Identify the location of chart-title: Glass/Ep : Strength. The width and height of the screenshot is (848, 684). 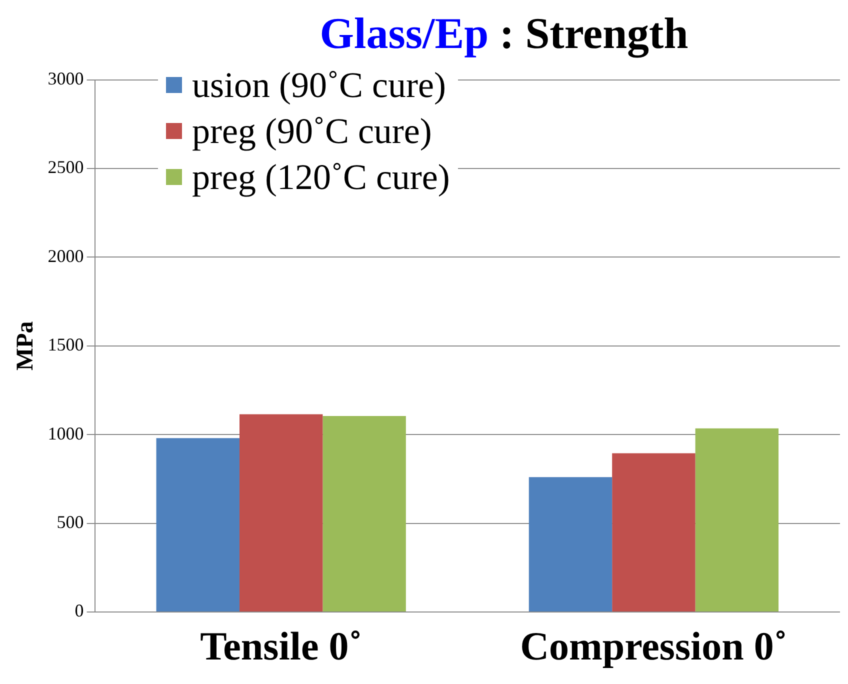
(504, 34).